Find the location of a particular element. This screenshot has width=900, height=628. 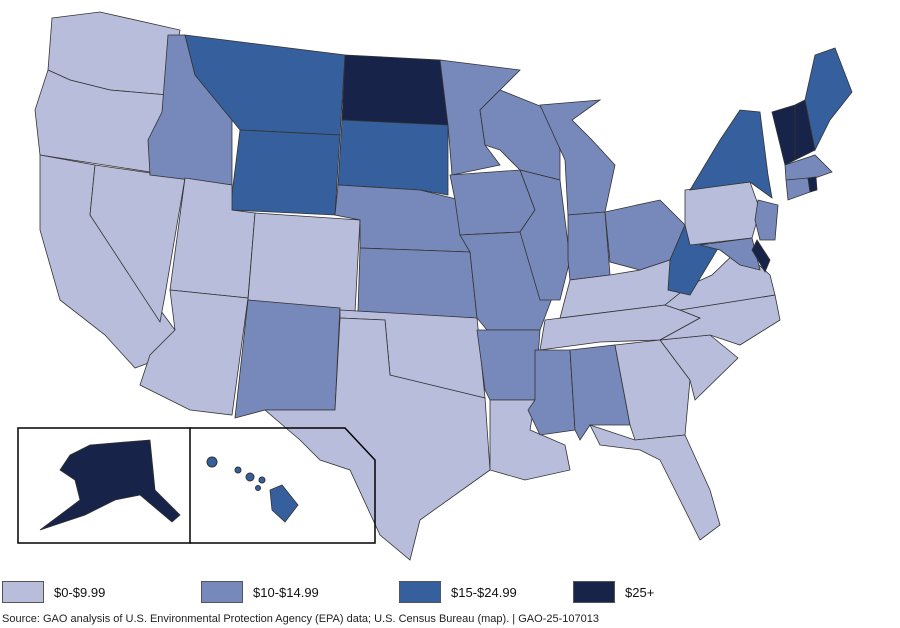

state-ms is located at coordinates (551, 392).